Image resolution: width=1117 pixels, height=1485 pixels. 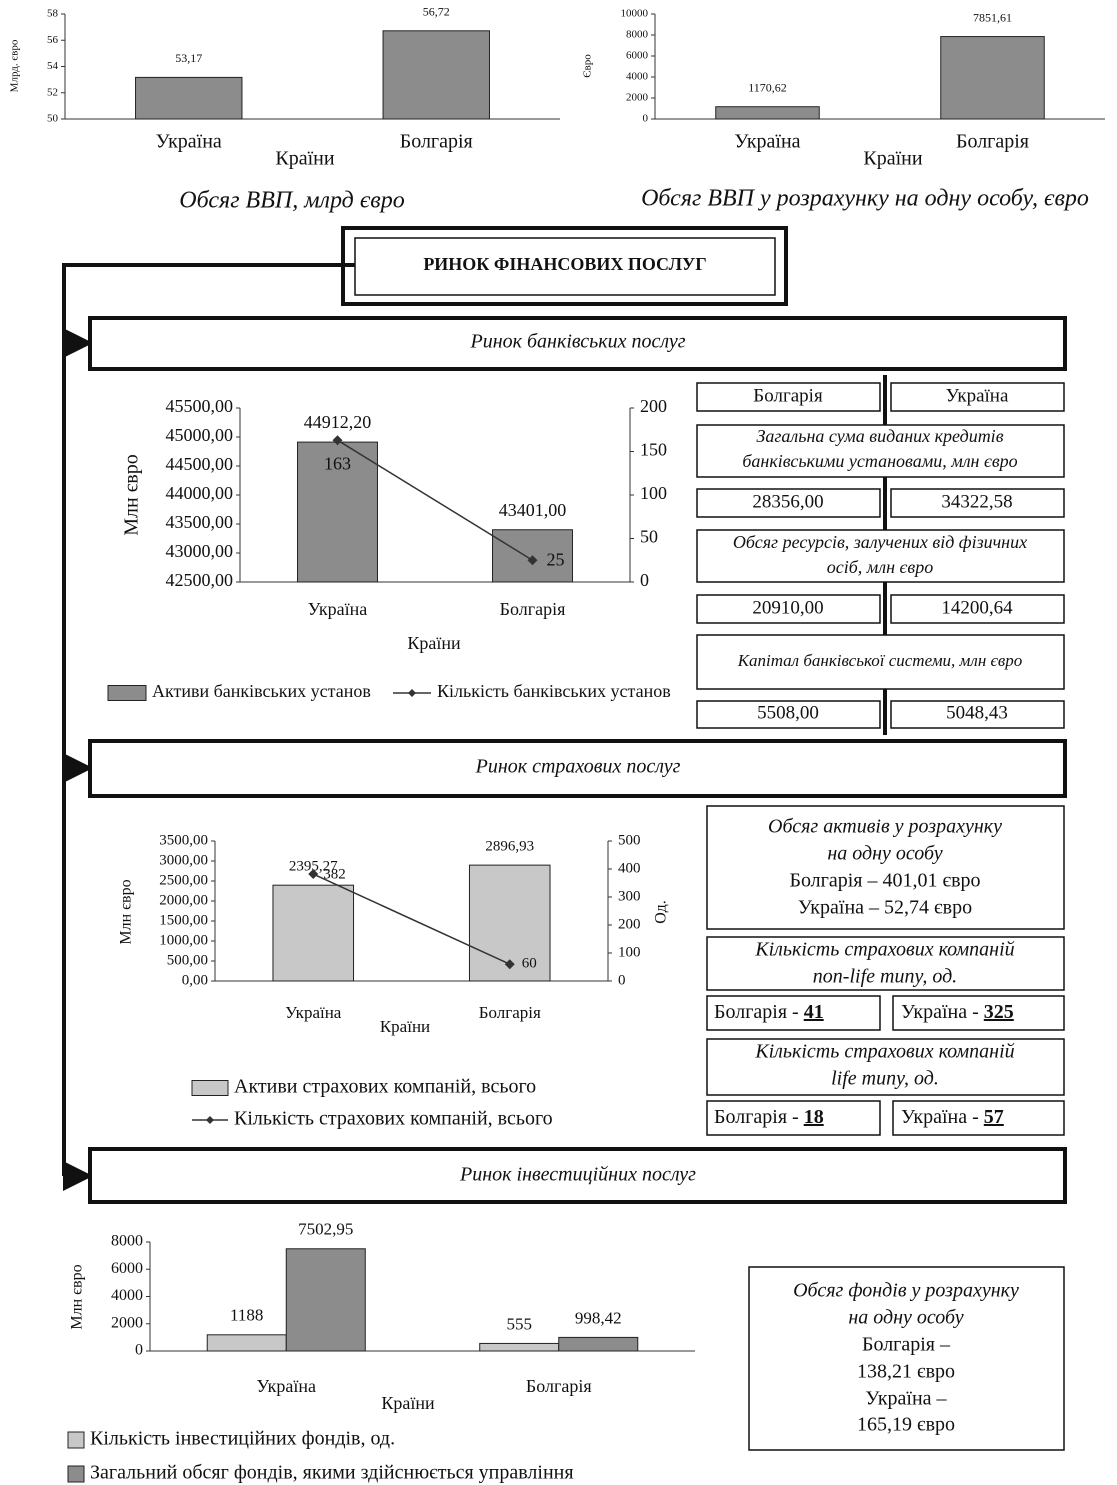 What do you see at coordinates (188, 58) in the screenshot?
I see `value-label: 53,17` at bounding box center [188, 58].